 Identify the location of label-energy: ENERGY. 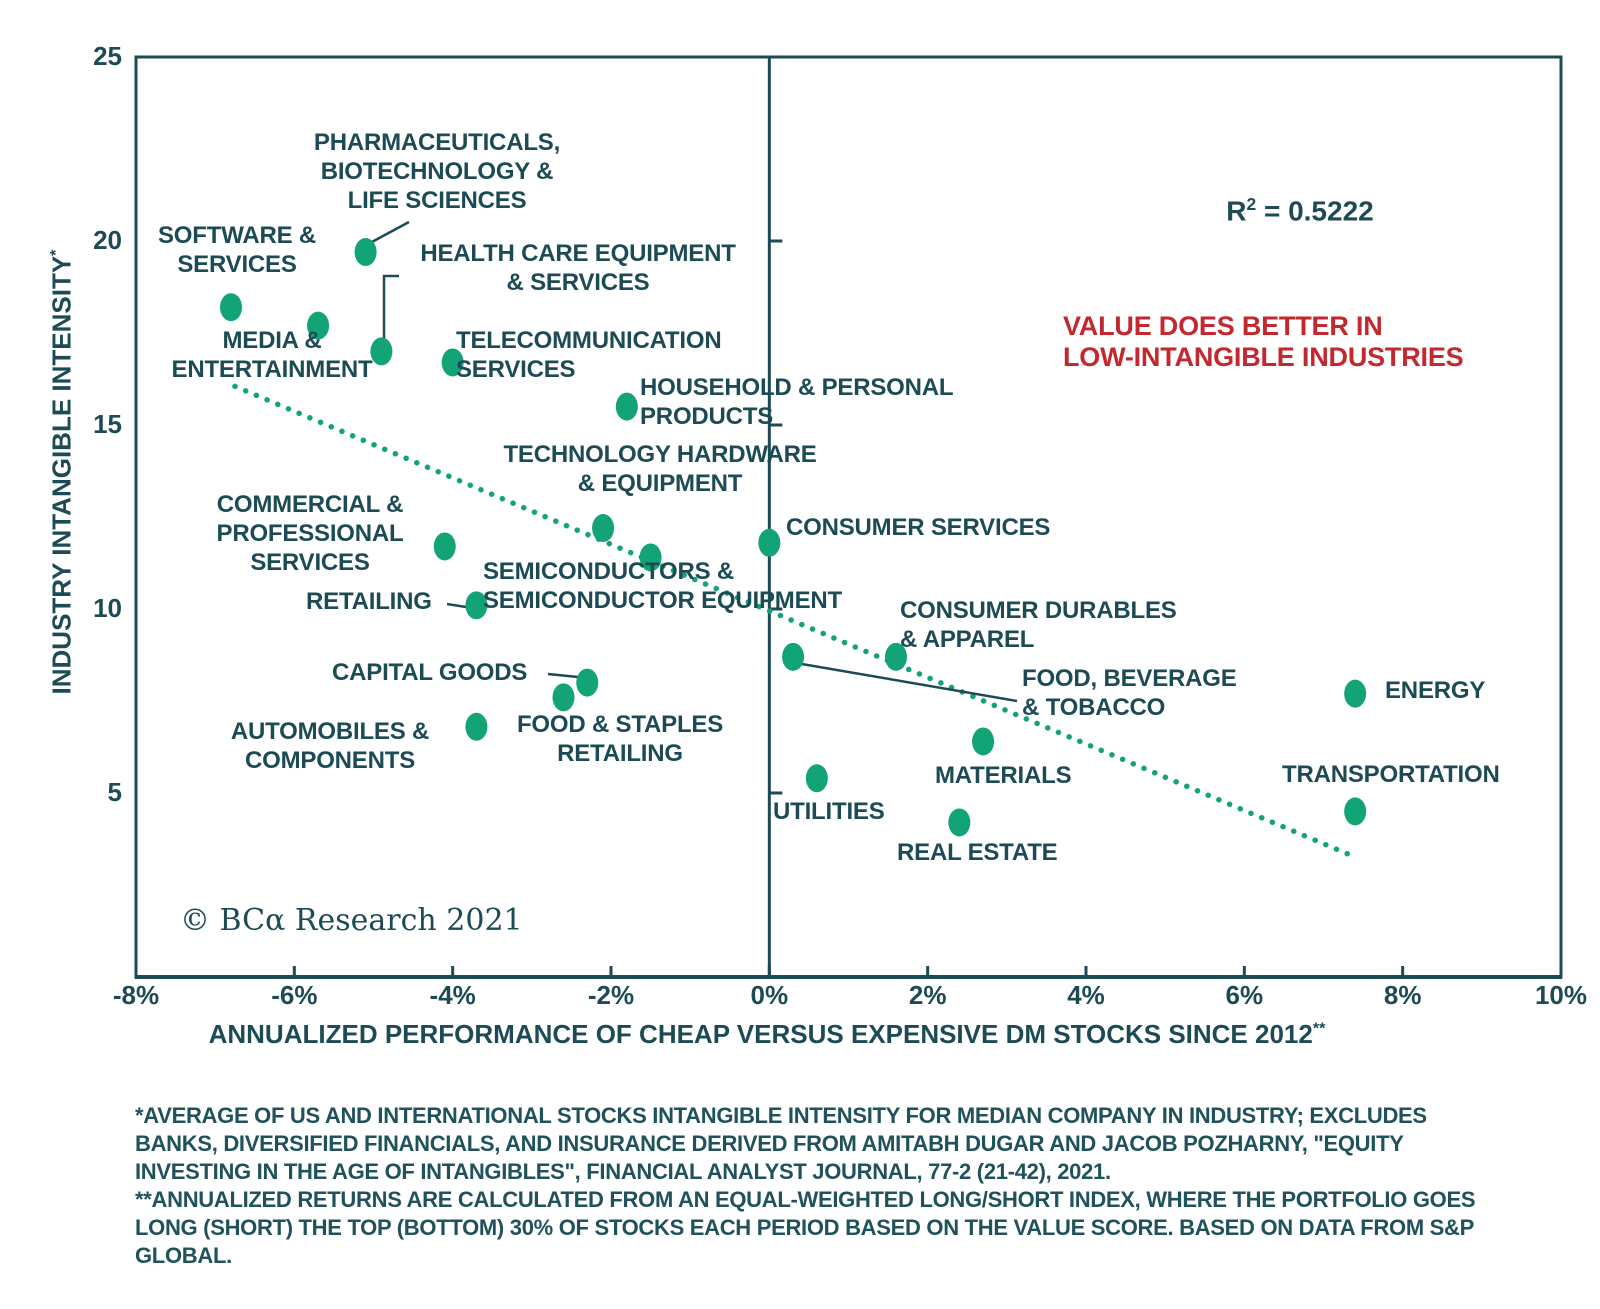
(1435, 690).